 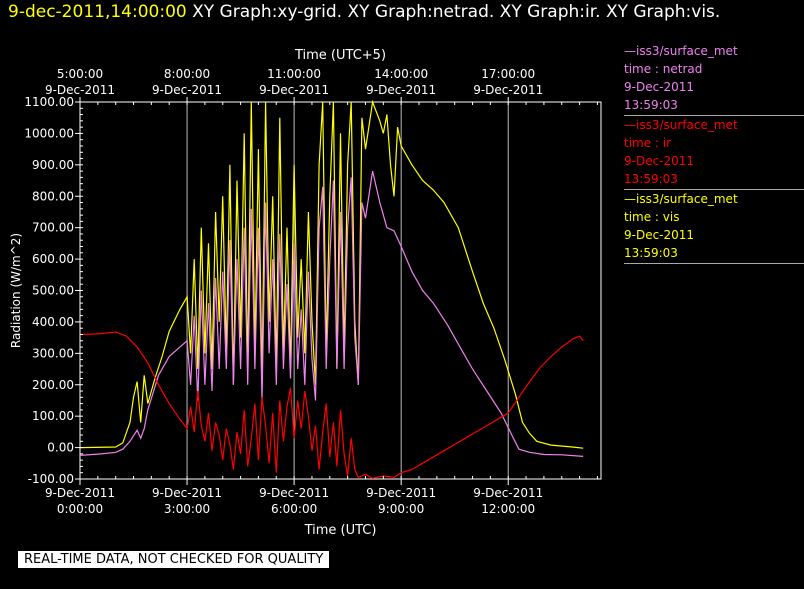 I want to click on y-tick-label: 0.00, so click(x=60, y=448).